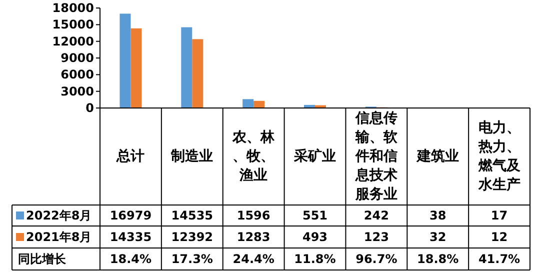  I want to click on data-label: 123, so click(376, 237).